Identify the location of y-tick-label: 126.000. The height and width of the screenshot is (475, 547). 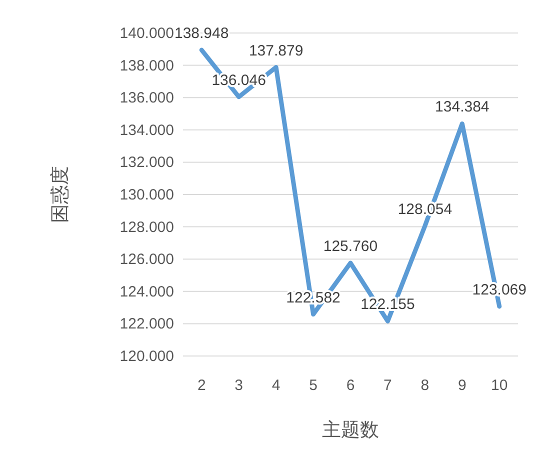
(147, 259).